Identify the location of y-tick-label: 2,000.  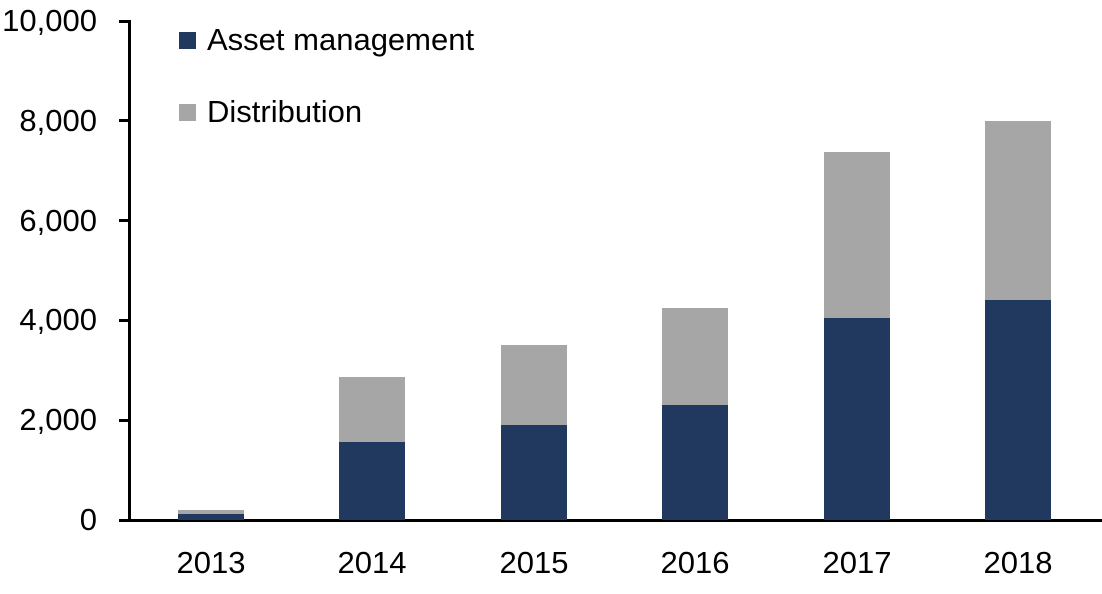
(58, 420).